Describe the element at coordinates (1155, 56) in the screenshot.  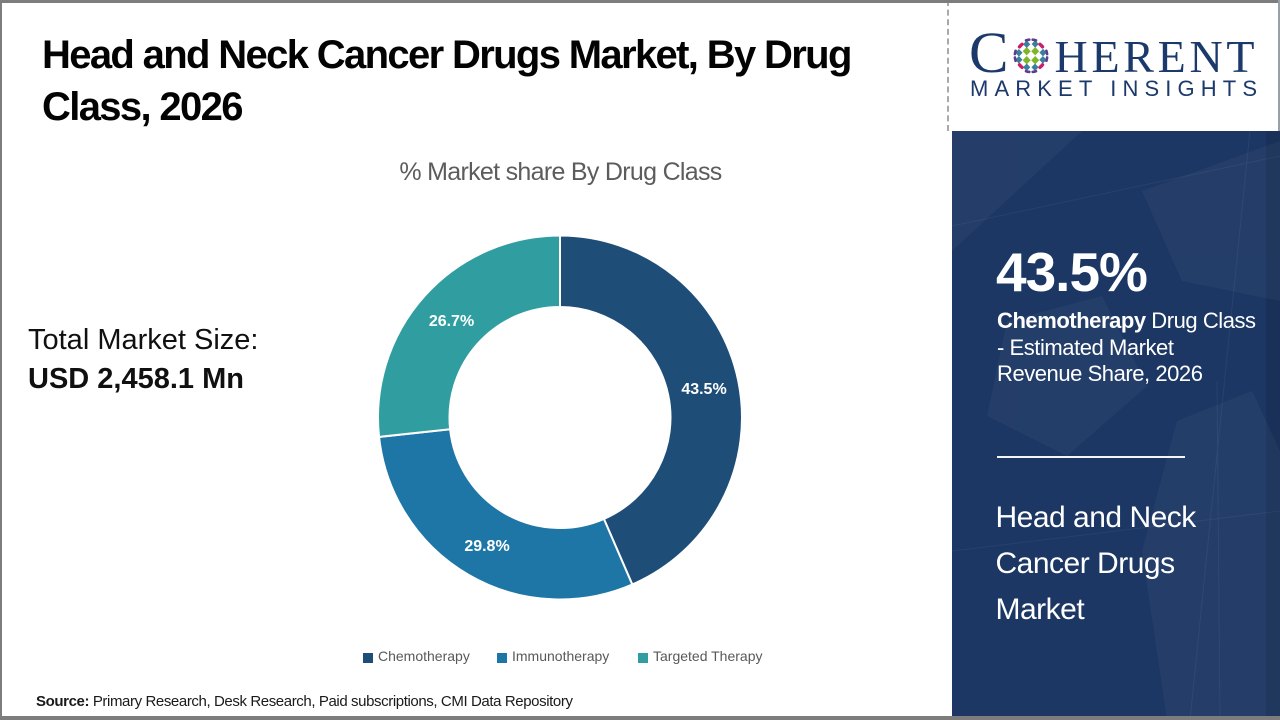
I see `svg-text: HERENT` at that location.